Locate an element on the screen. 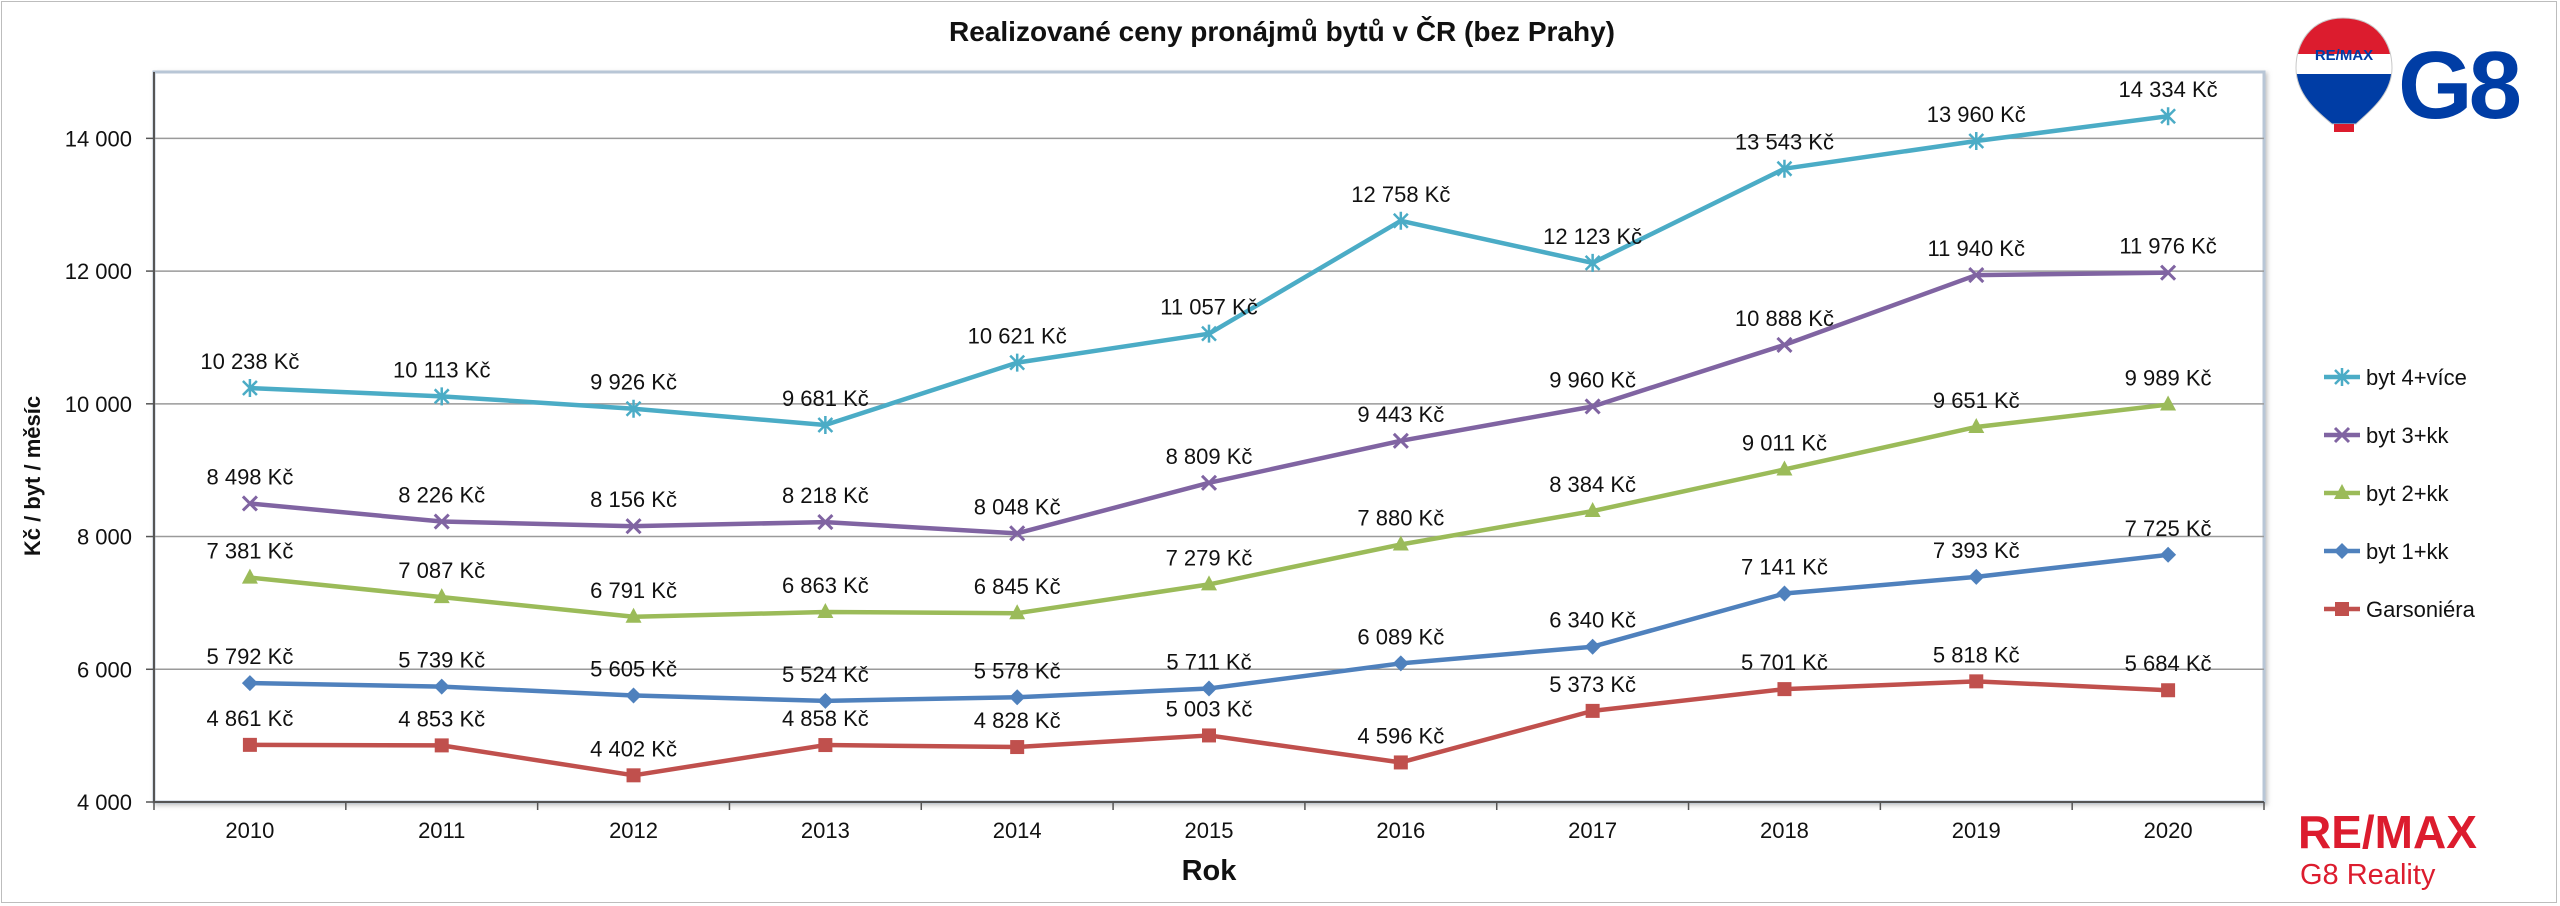 Image resolution: width=2560 pixels, height=906 pixels. data-label: 4 828 Kč is located at coordinates (1017, 720).